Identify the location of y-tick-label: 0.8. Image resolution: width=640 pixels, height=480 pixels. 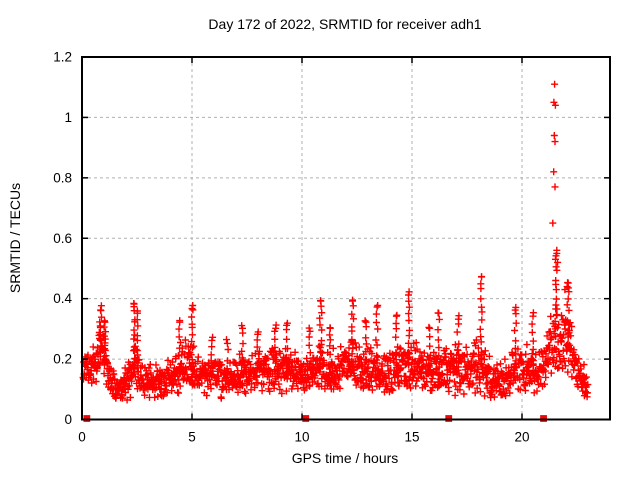
(62, 177).